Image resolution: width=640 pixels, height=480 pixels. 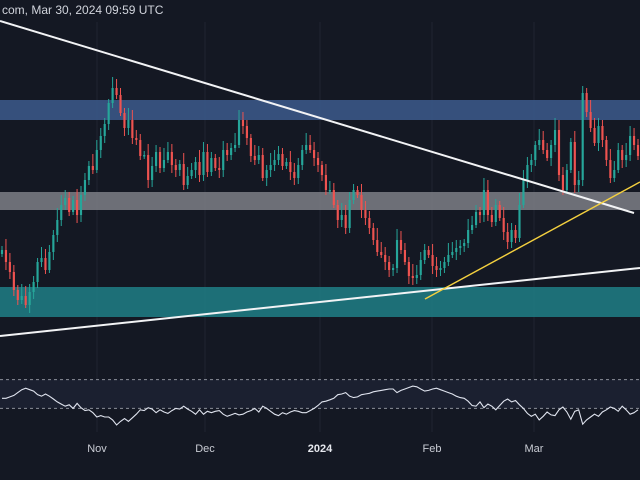 I want to click on x-tick-label-2: 2024, so click(x=320, y=449).